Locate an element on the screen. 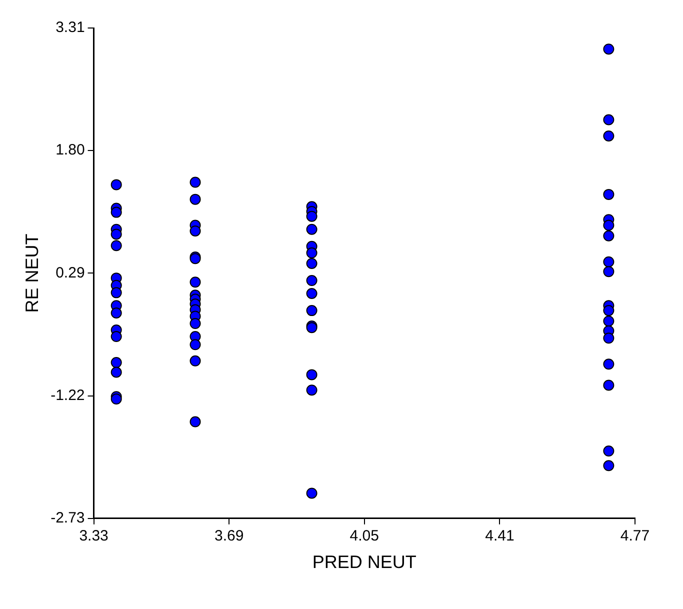 The image size is (683, 609). x-tick-label: 3.33 is located at coordinates (93, 536).